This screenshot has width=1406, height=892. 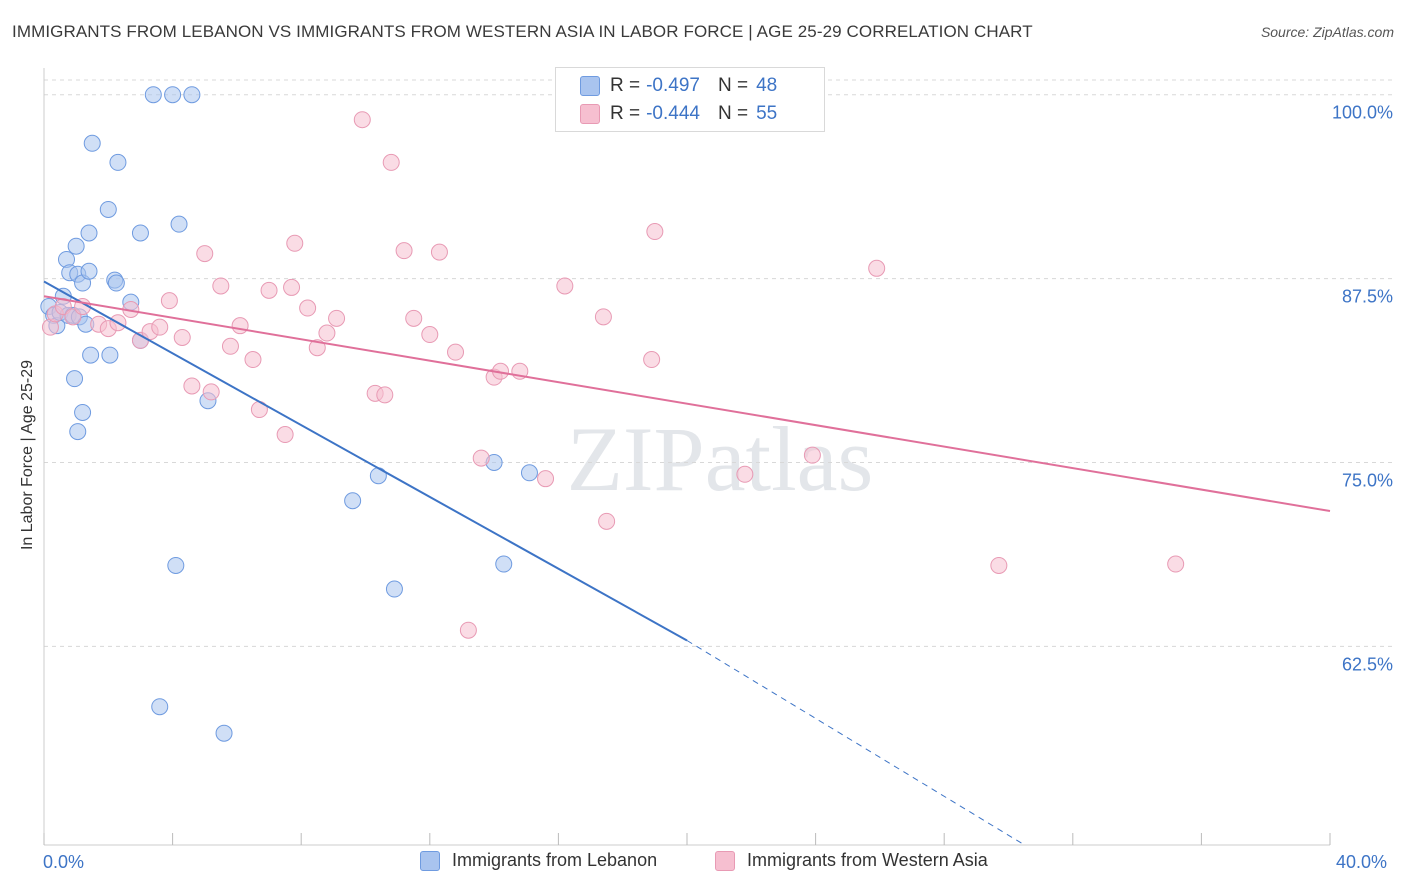 I want to click on legend-item-western-asia: Immigrants from Western Asia, so click(x=851, y=860).